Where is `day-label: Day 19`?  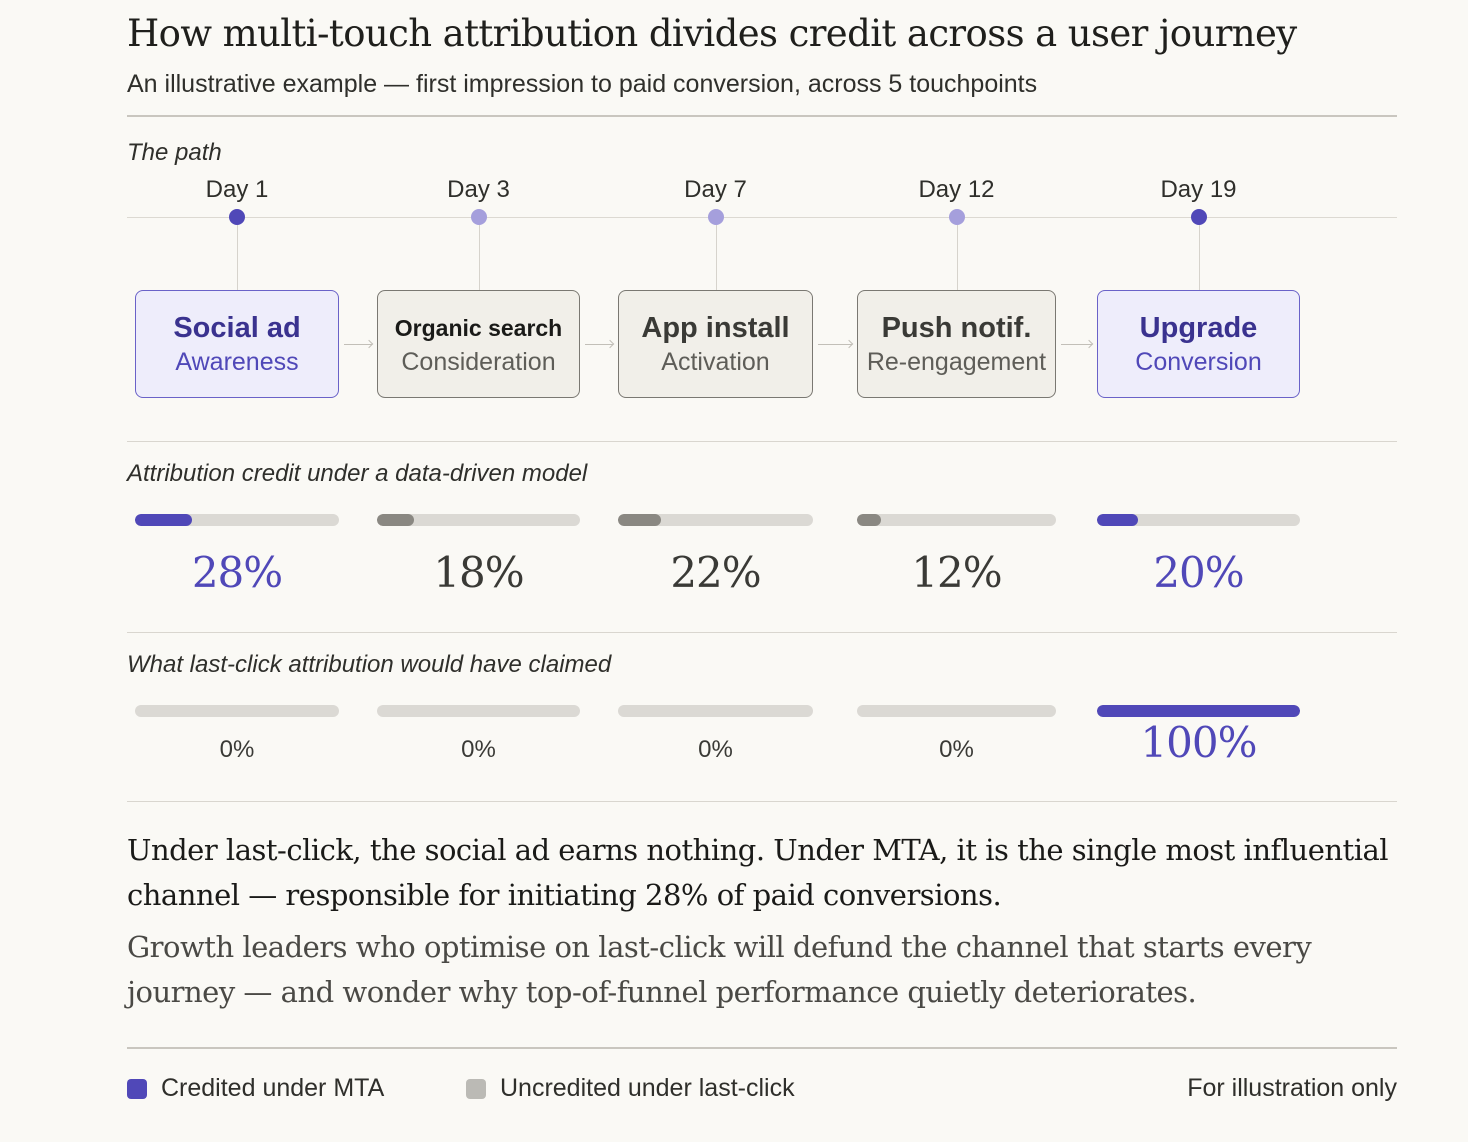
day-label: Day 19 is located at coordinates (1198, 189).